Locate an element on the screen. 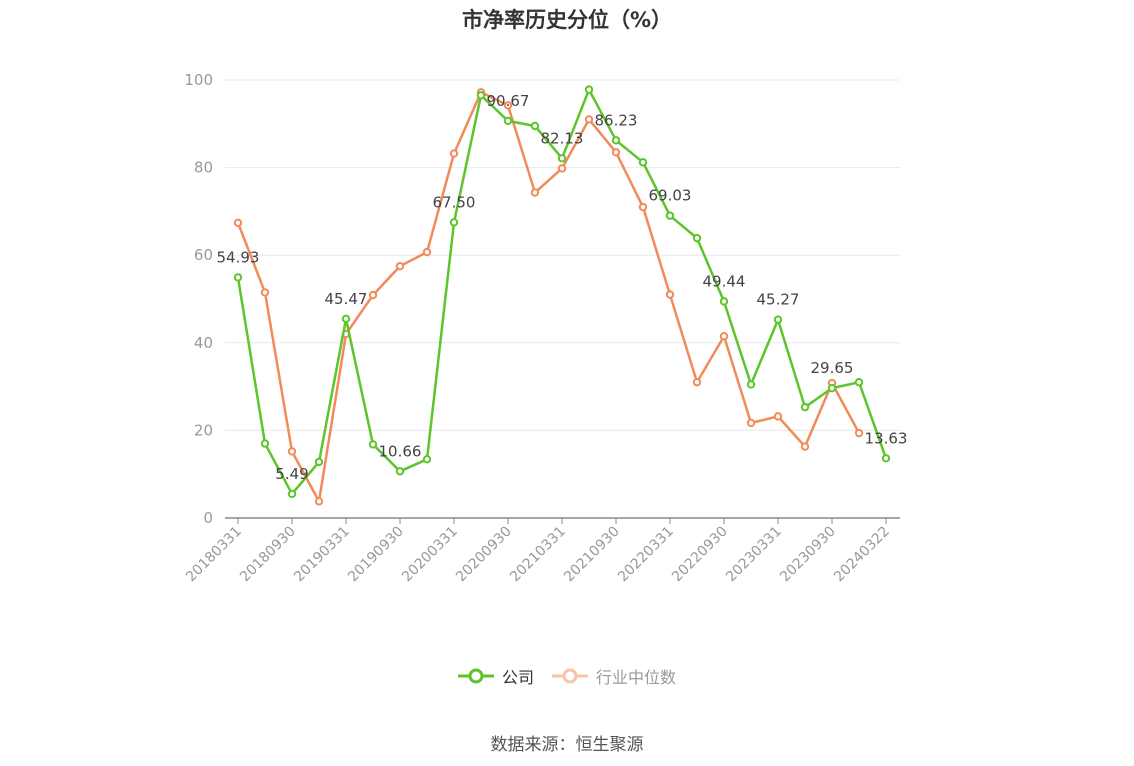 The width and height of the screenshot is (1134, 766). company-data-label: 45.27 is located at coordinates (778, 300).